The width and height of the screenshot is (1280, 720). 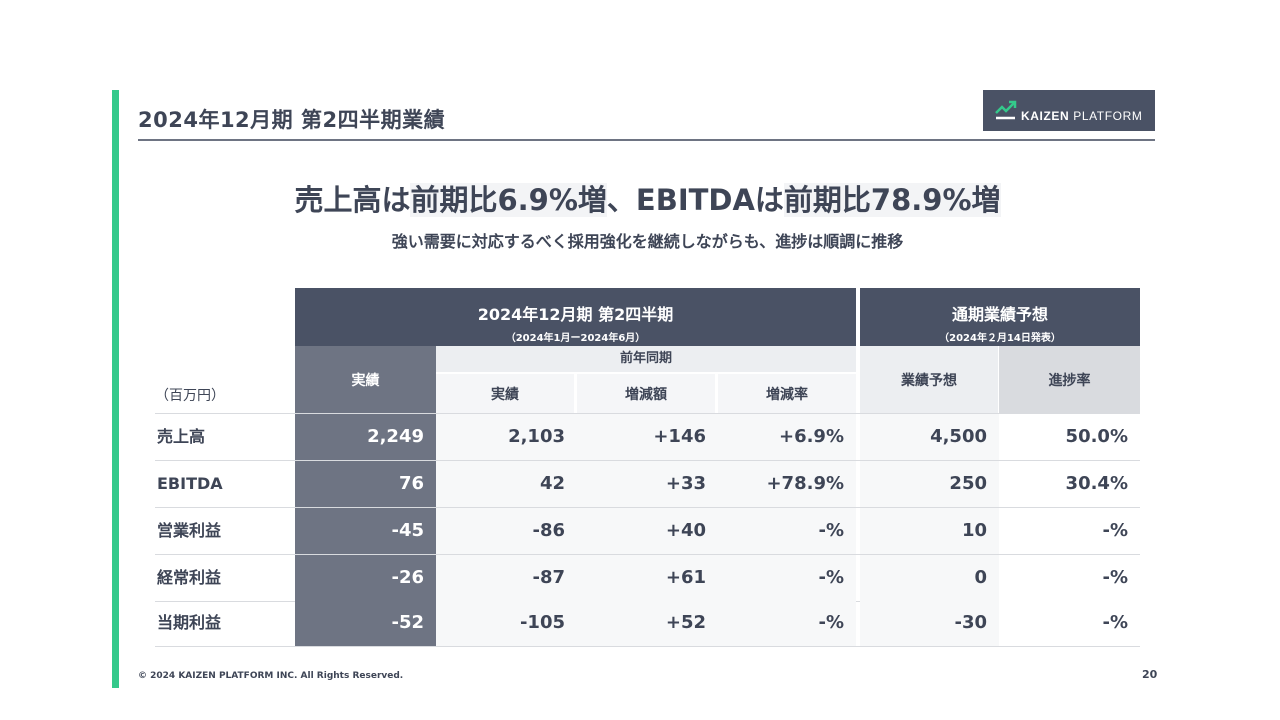 I want to click on table-row: EBITDA 76 42 +33 +78.9% 250 30.4%, so click(x=647, y=484).